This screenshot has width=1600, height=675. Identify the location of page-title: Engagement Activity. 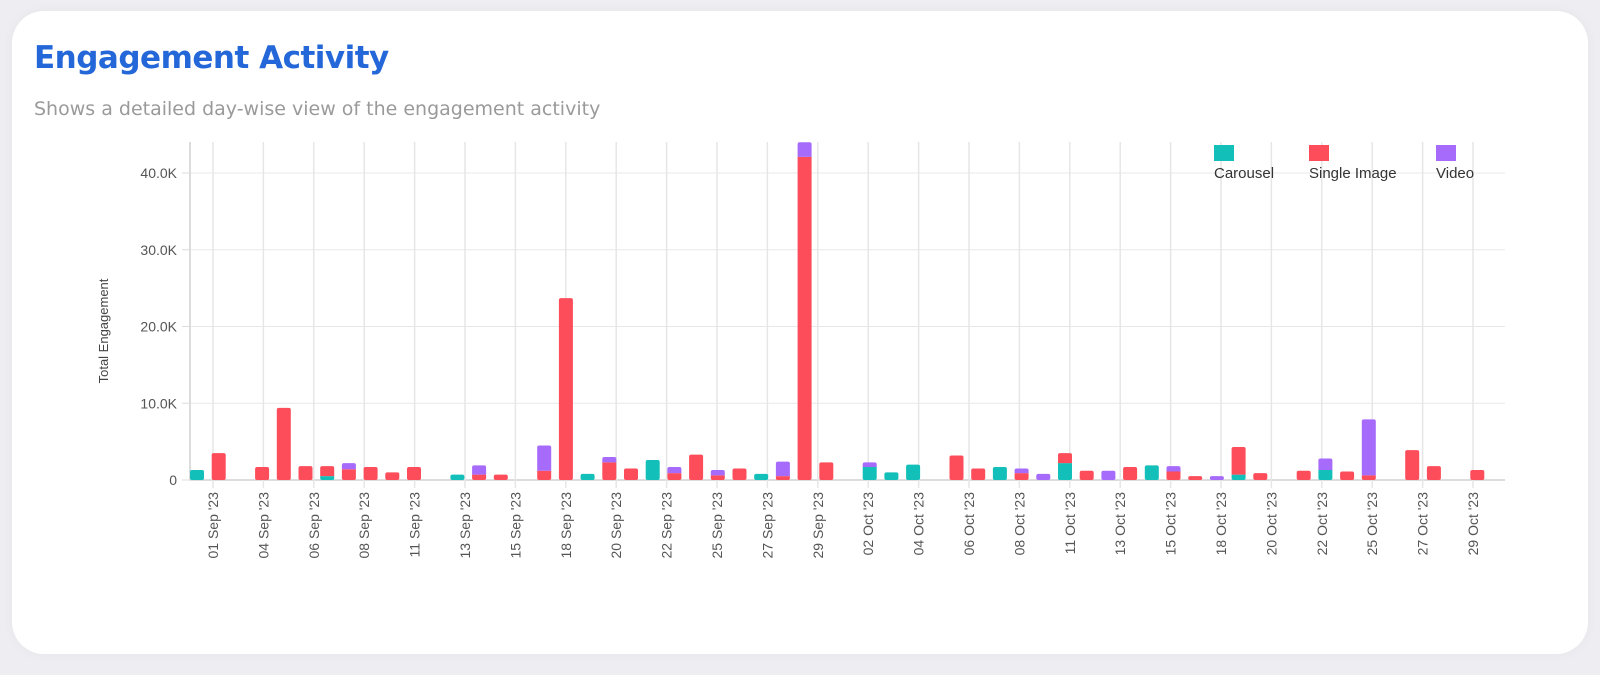
(211, 58).